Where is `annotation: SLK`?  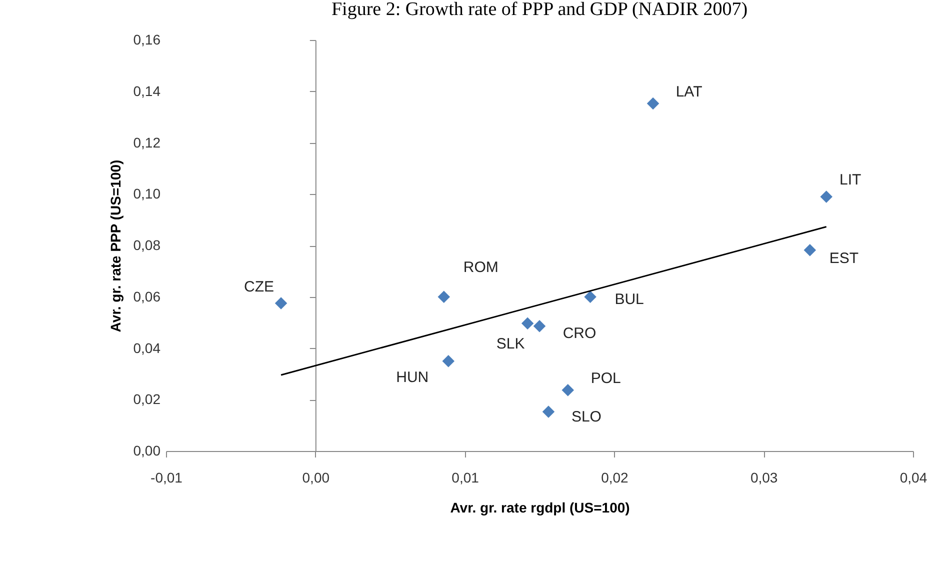 annotation: SLK is located at coordinates (510, 343).